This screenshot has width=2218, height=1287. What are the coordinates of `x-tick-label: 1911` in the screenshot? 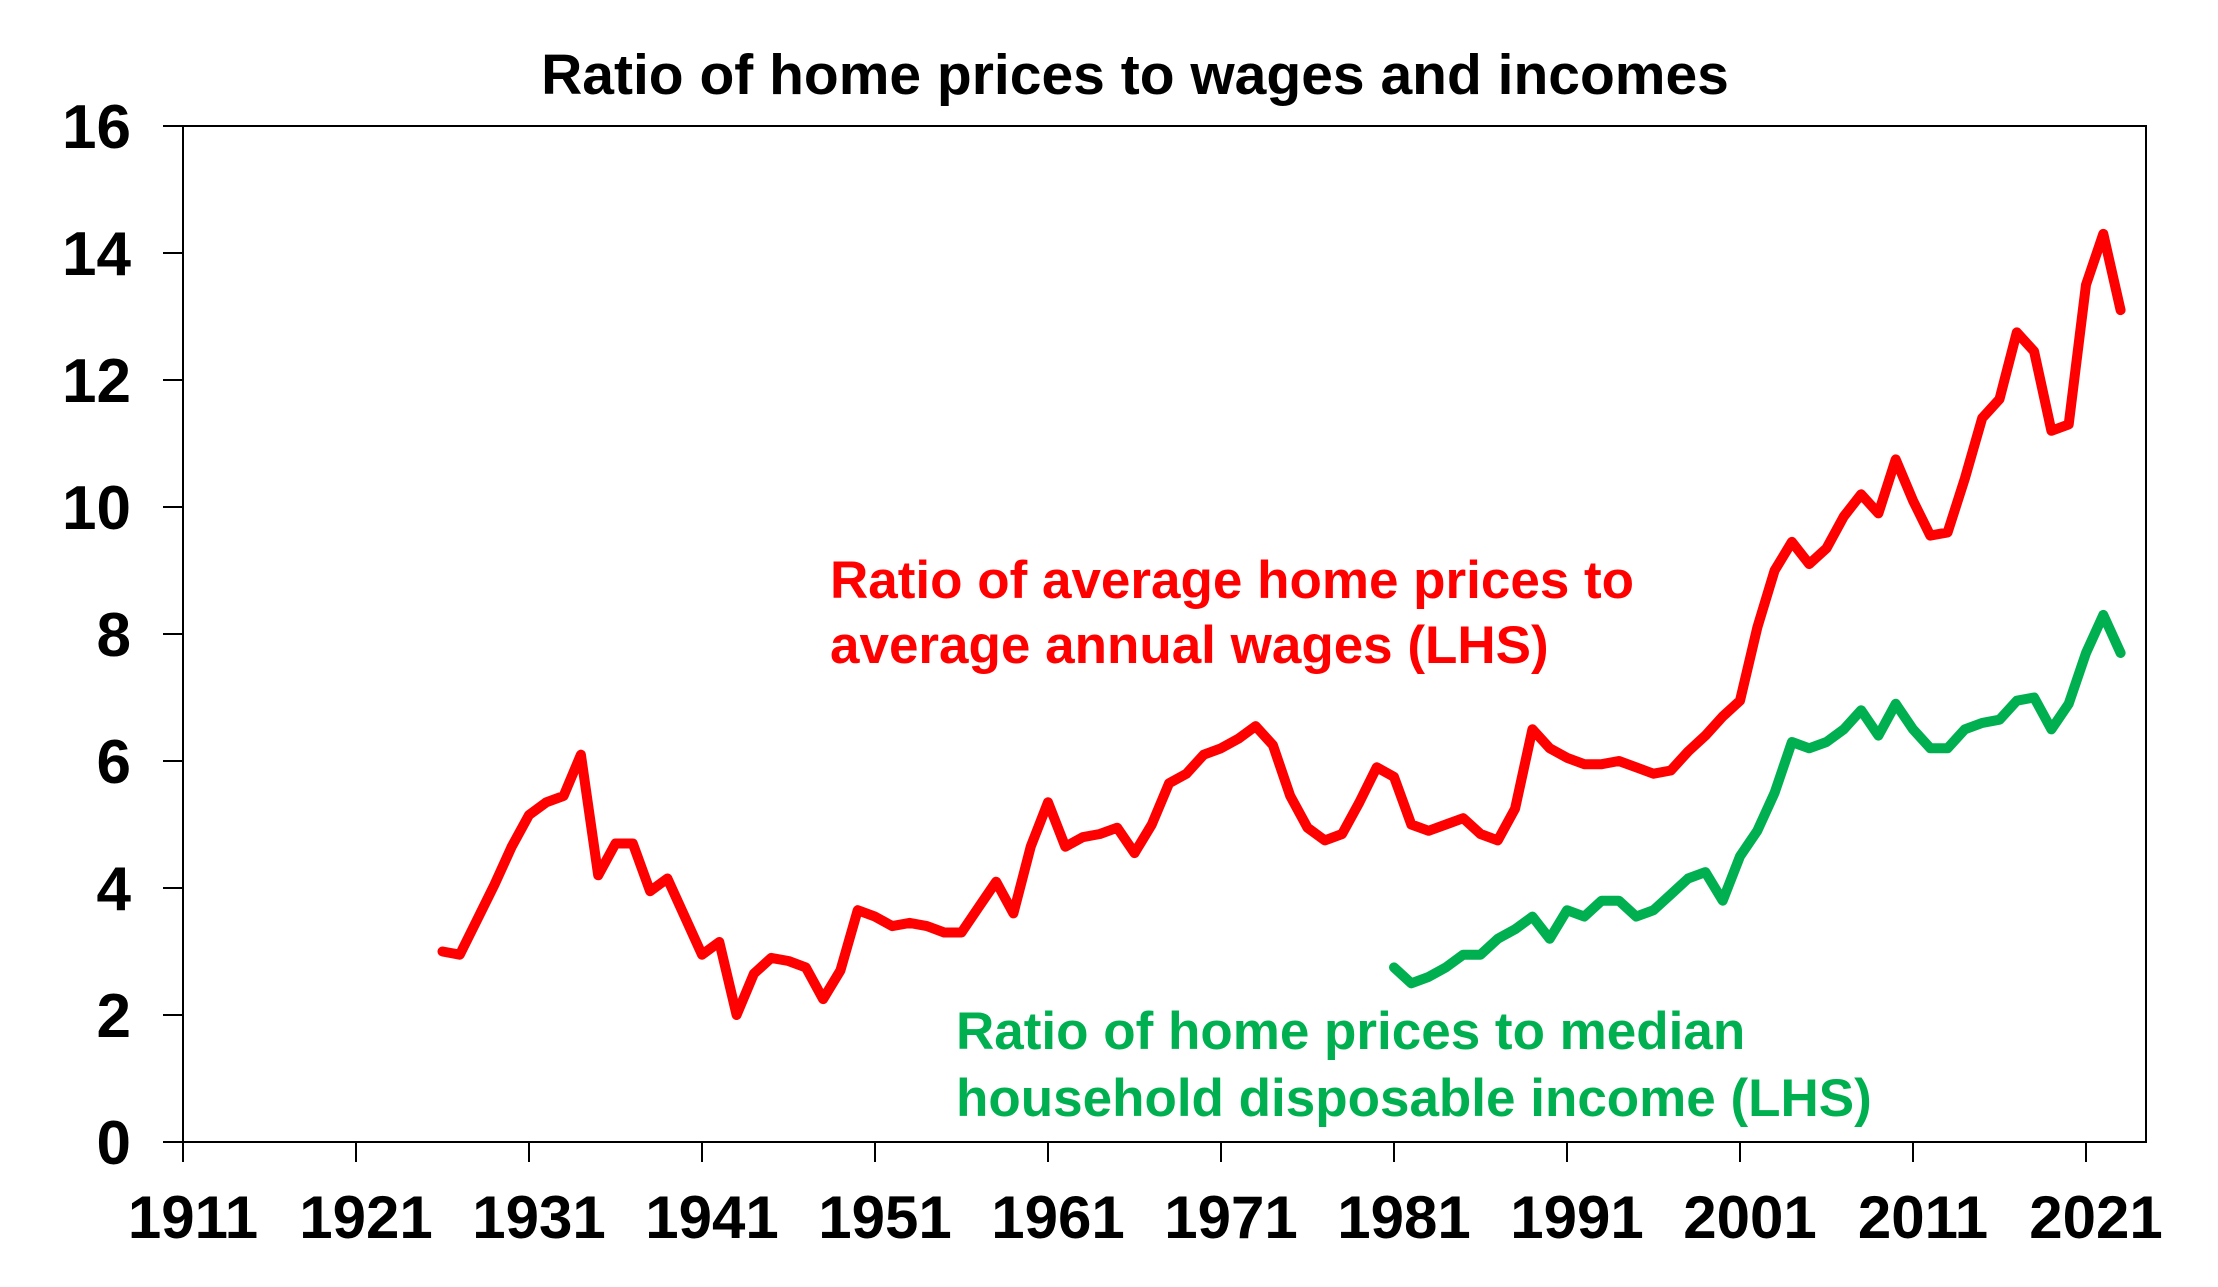 It's located at (193, 1217).